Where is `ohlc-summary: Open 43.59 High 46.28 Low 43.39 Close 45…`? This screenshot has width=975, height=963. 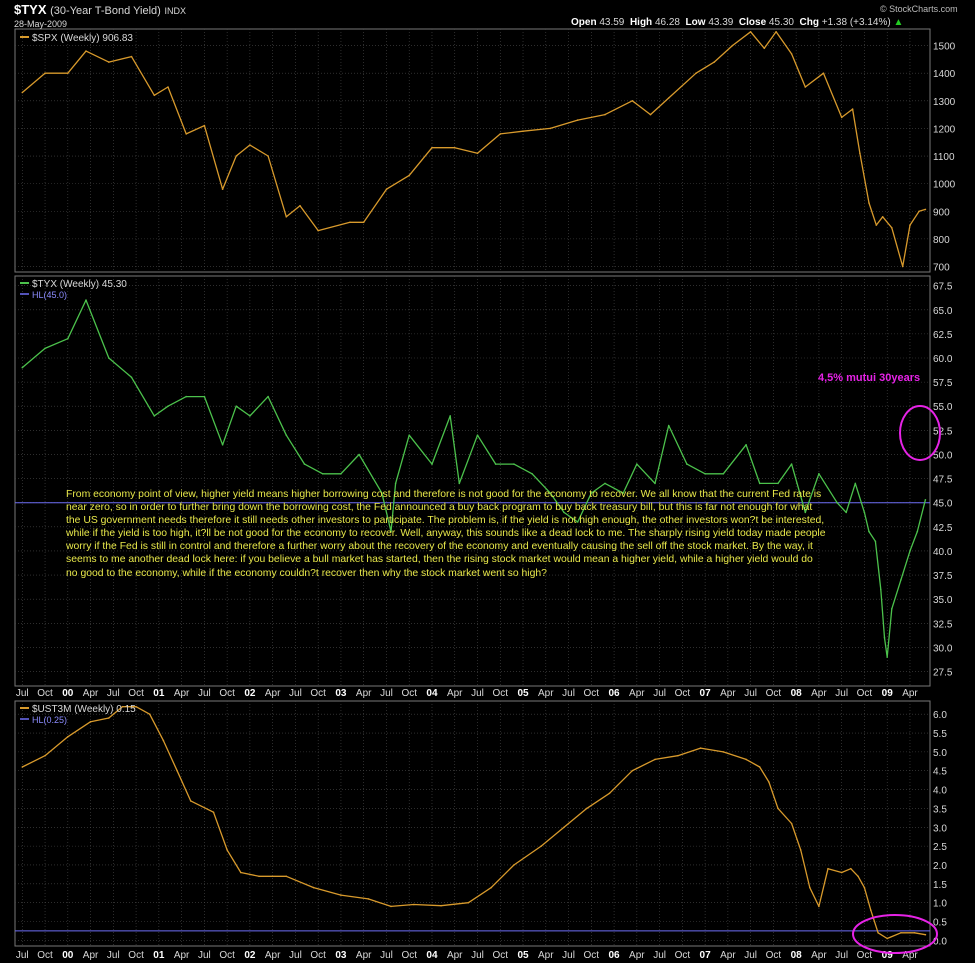 ohlc-summary: Open 43.59 High 46.28 Low 43.39 Close 45… is located at coordinates (737, 22).